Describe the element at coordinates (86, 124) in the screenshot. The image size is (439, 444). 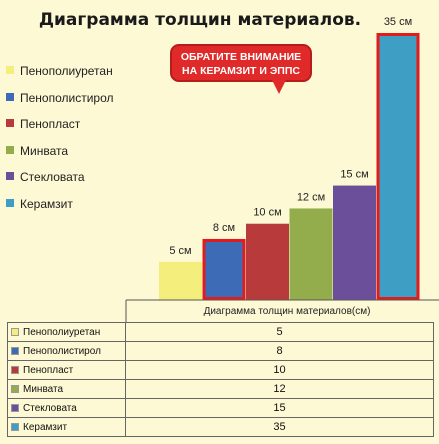
I see `legend-item-3: Пенопласт` at that location.